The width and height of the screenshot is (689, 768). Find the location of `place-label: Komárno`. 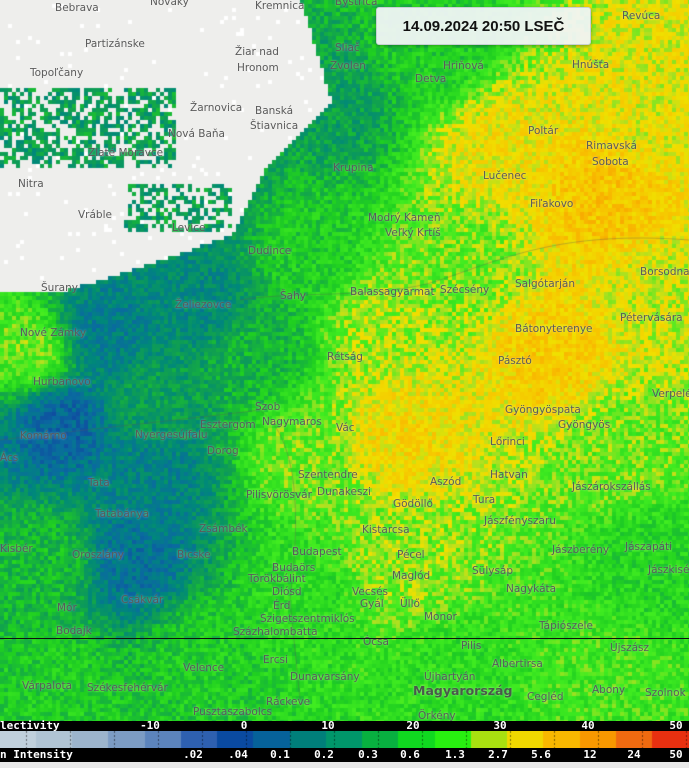

place-label: Komárno is located at coordinates (43, 436).